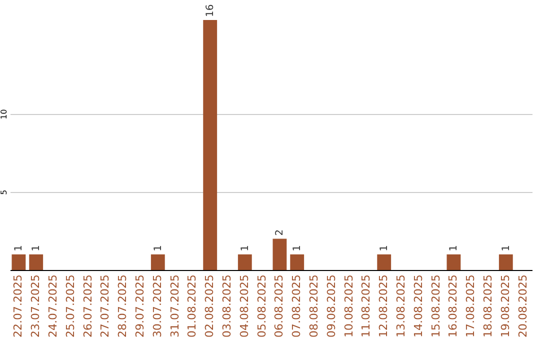 This screenshot has width=540, height=340. Describe the element at coordinates (70, 306) in the screenshot. I see `x-tick-label: 25.07.2025` at that location.